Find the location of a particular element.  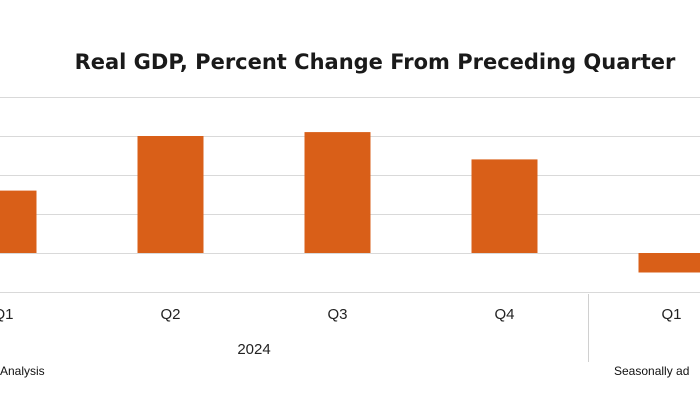

seasonal-adjustment-note: Seasonally ad is located at coordinates (652, 371).